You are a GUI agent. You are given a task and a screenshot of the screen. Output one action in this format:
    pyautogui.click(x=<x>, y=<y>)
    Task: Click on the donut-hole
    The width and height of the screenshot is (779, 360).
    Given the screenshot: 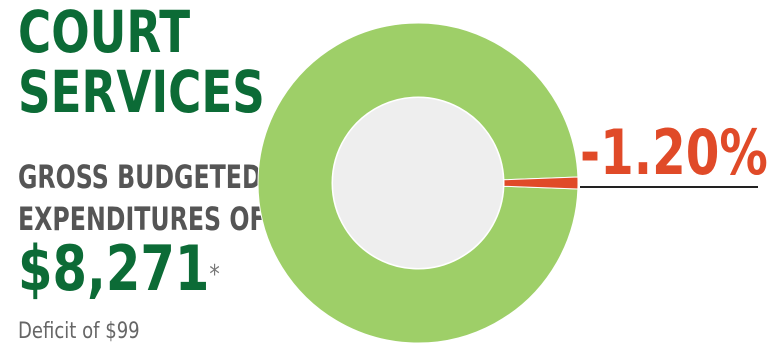 What is the action you would take?
    pyautogui.click(x=418, y=183)
    